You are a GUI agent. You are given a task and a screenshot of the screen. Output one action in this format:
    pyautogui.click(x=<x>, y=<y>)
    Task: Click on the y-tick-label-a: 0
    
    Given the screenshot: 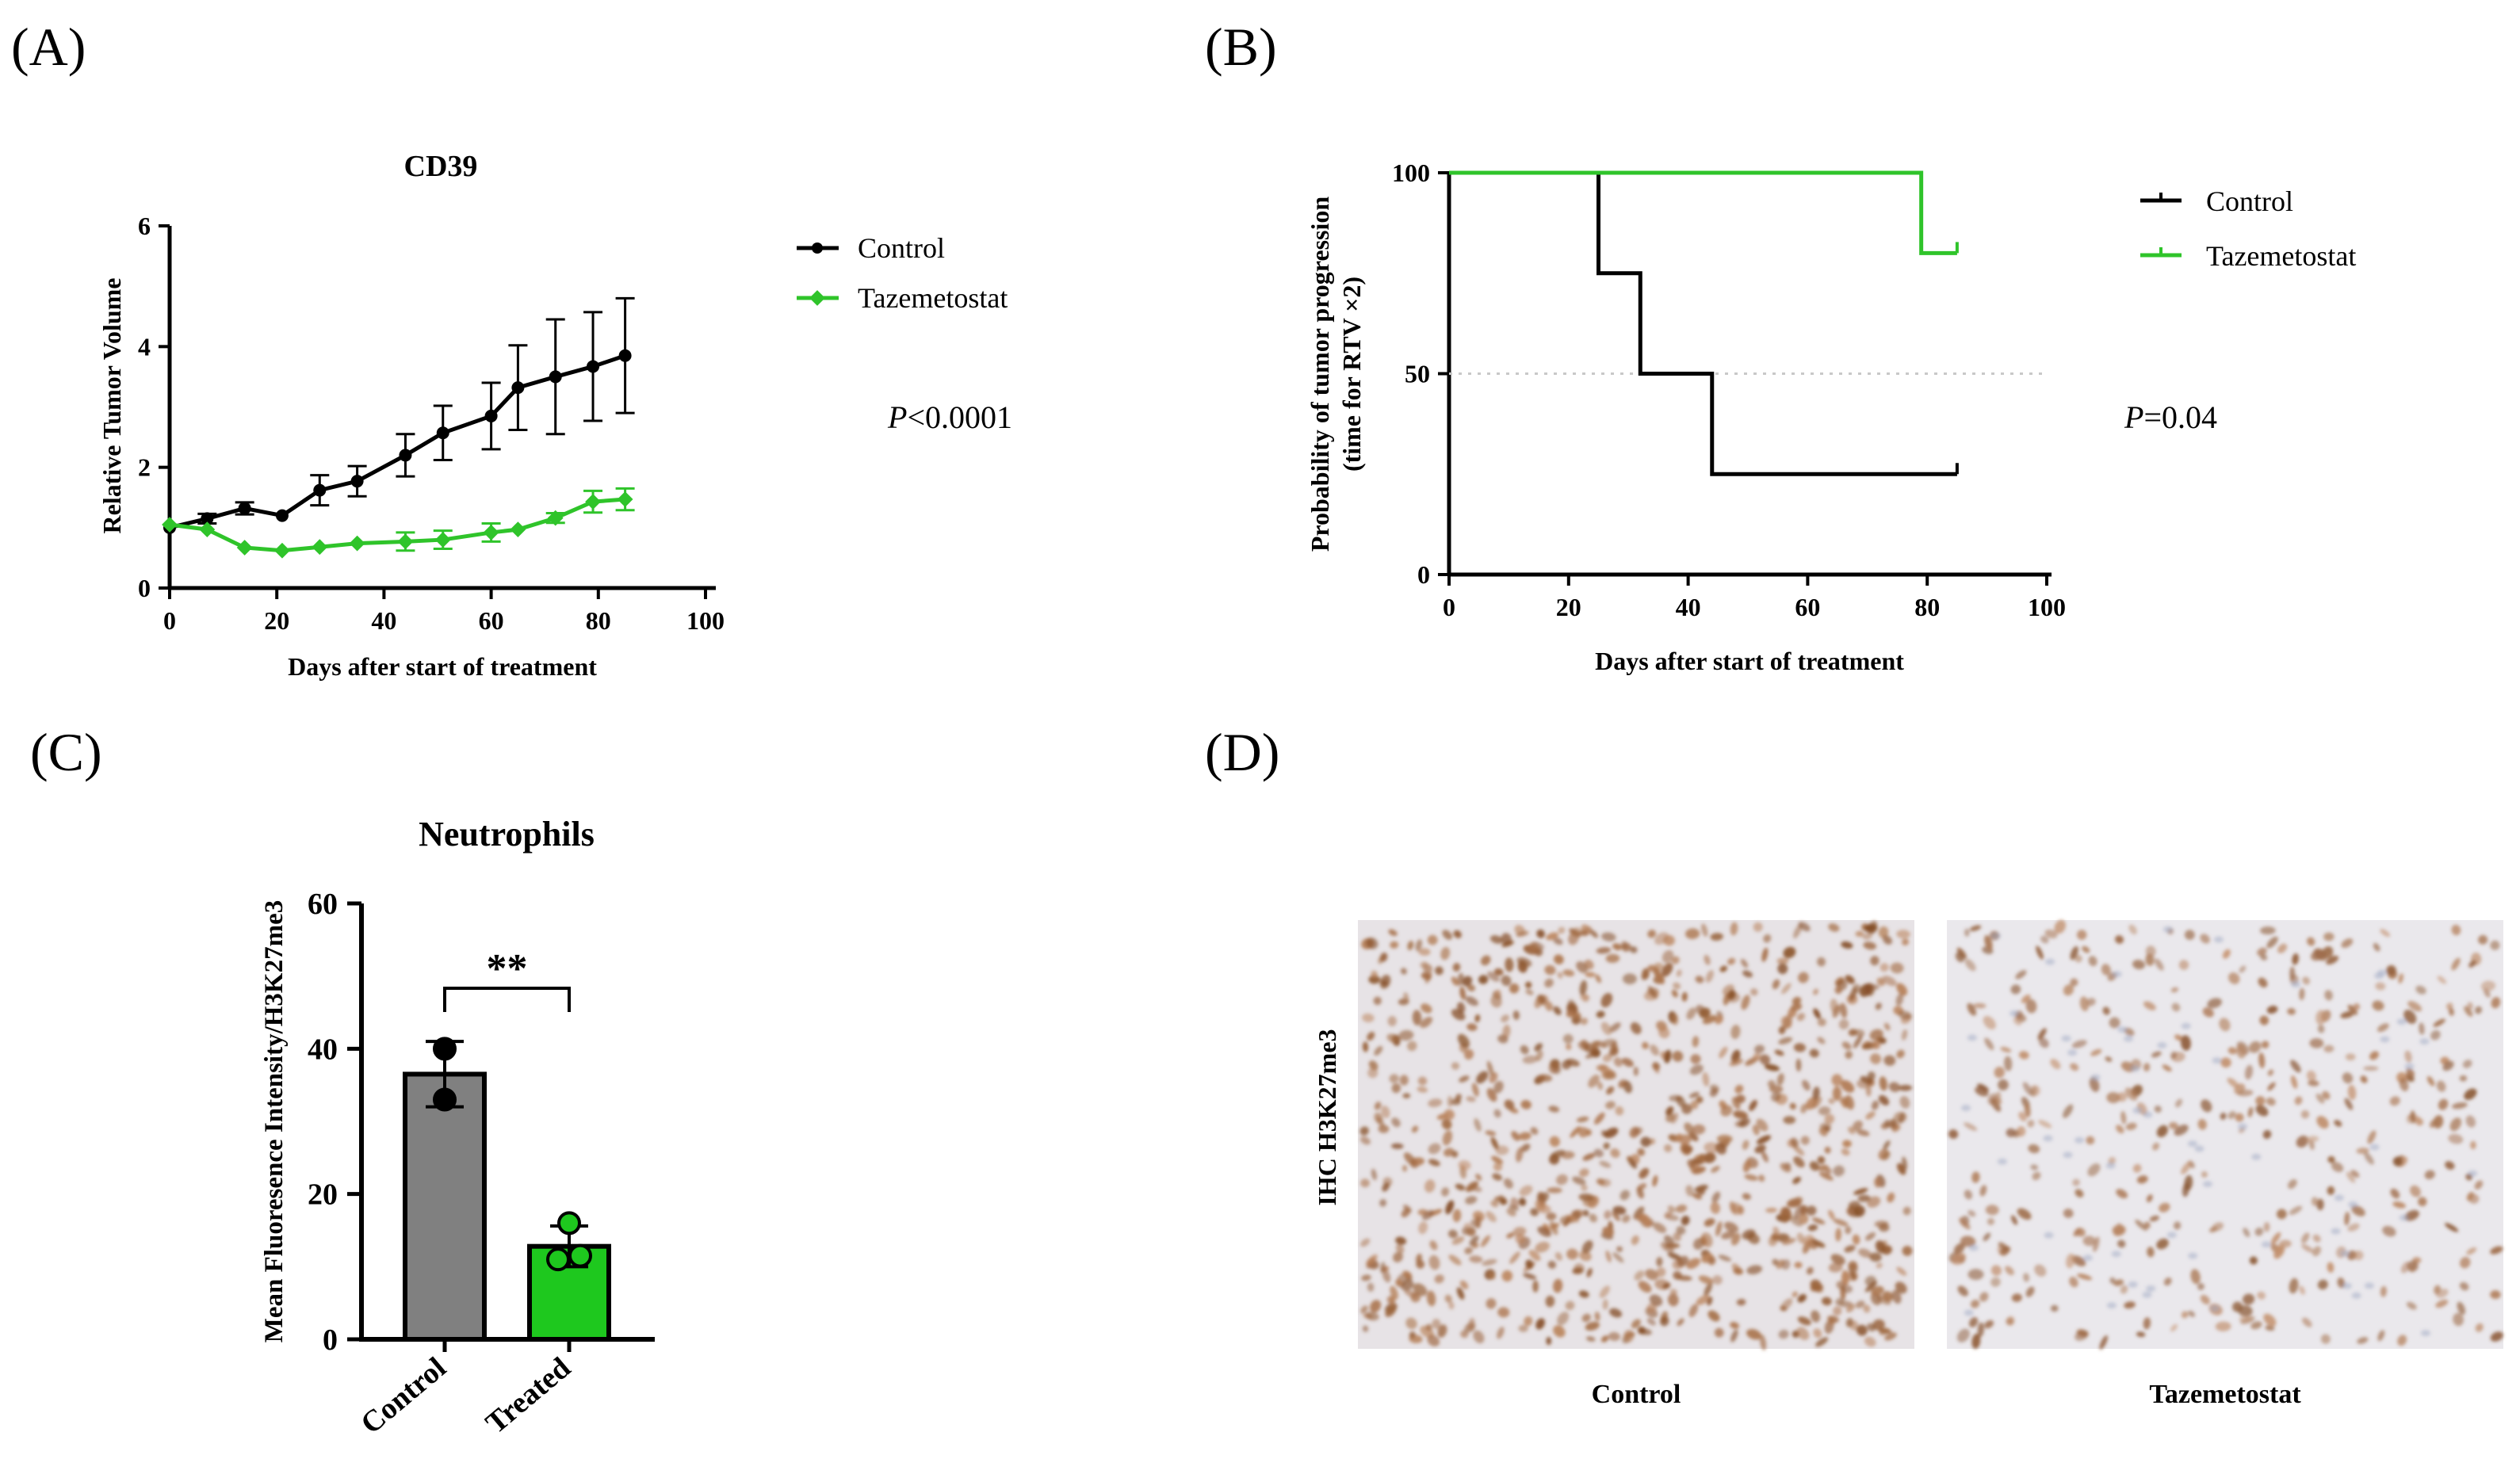 What is the action you would take?
    pyautogui.click(x=144, y=588)
    